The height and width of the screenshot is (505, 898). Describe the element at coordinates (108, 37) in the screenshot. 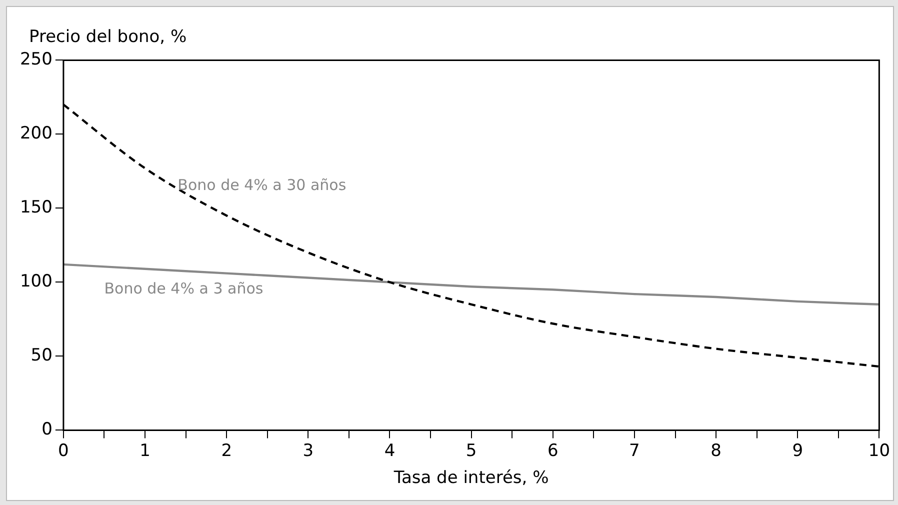

I see `y-axis-title: Precio del bono, %` at that location.